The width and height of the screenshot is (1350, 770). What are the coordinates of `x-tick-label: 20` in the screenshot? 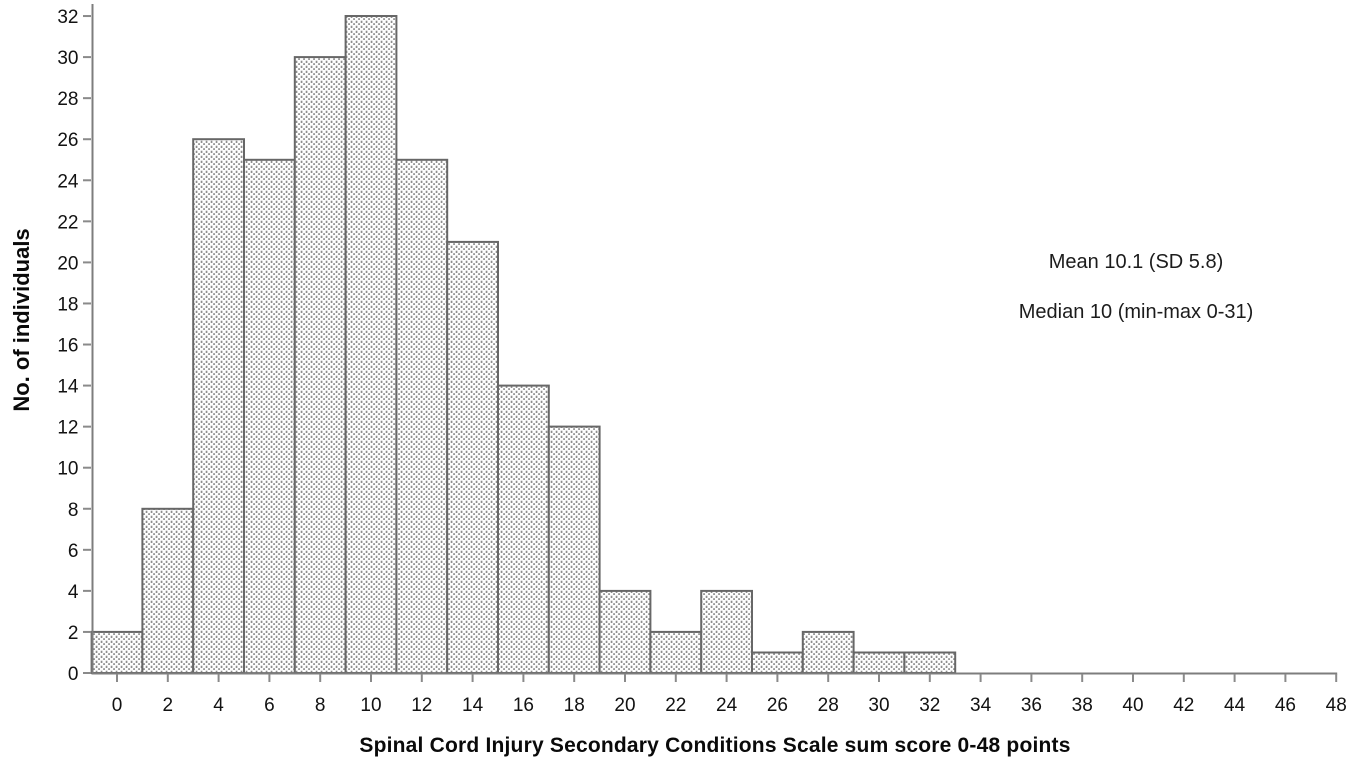 It's located at (624, 705).